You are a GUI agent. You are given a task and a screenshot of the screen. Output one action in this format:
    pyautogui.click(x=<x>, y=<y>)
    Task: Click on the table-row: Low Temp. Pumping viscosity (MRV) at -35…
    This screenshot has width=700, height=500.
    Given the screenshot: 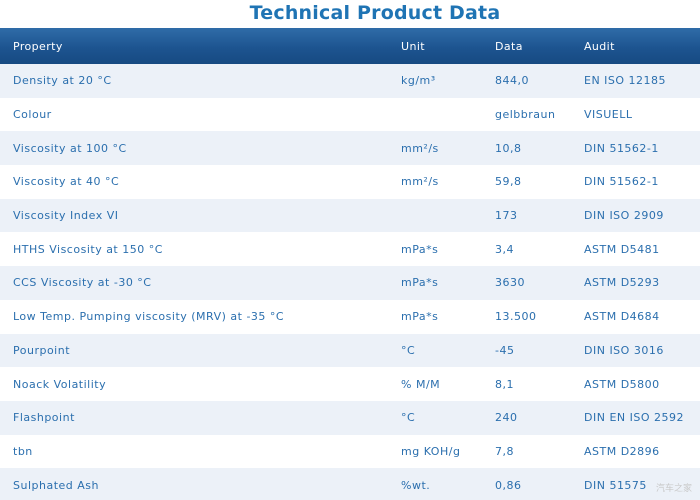 What is the action you would take?
    pyautogui.click(x=350, y=316)
    